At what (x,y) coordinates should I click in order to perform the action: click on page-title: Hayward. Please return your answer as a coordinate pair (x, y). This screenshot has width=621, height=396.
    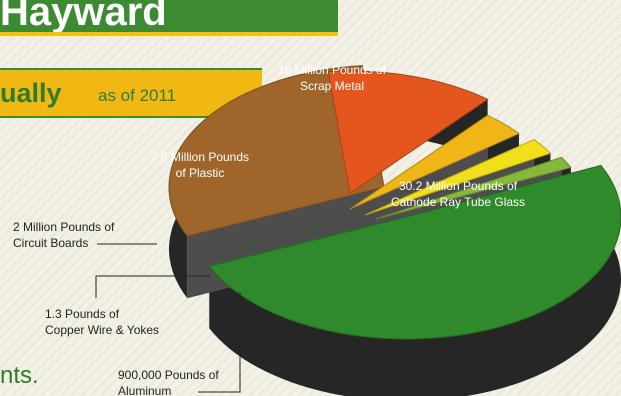
    Looking at the image, I should click on (83, 17).